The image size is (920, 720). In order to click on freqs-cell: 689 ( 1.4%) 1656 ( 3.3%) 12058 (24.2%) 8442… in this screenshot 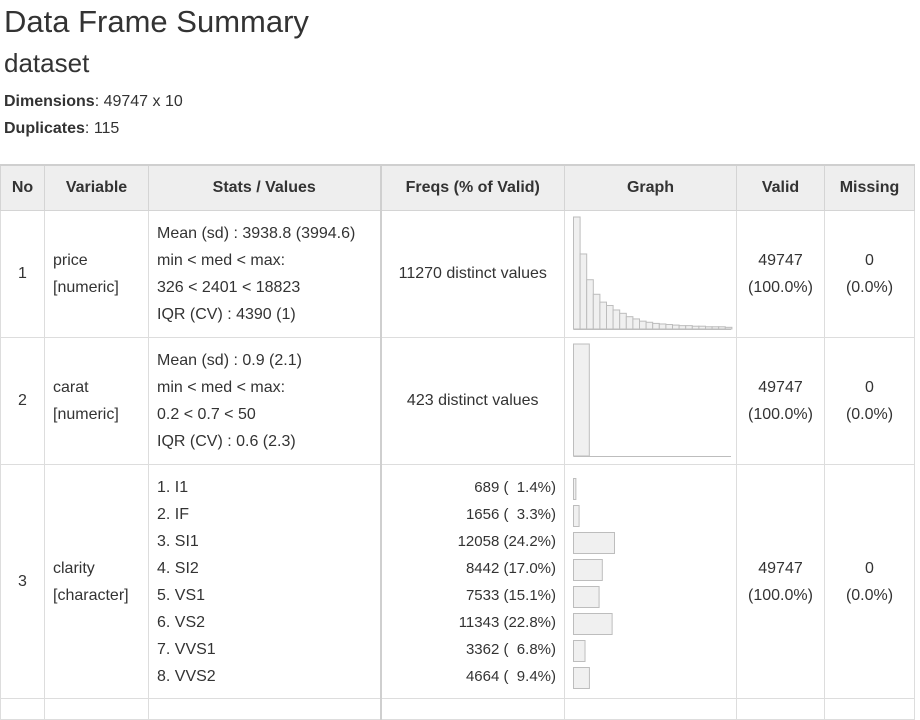, I will do `click(472, 581)`.